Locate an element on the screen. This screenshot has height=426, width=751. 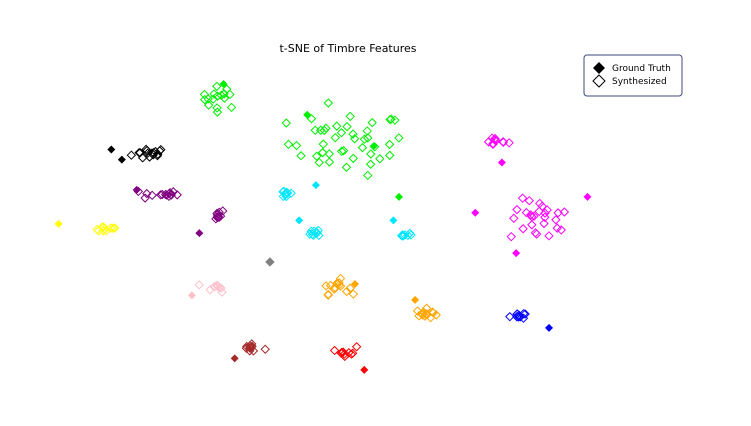
chart-title: t-SNE of Timbre Features is located at coordinates (347, 48).